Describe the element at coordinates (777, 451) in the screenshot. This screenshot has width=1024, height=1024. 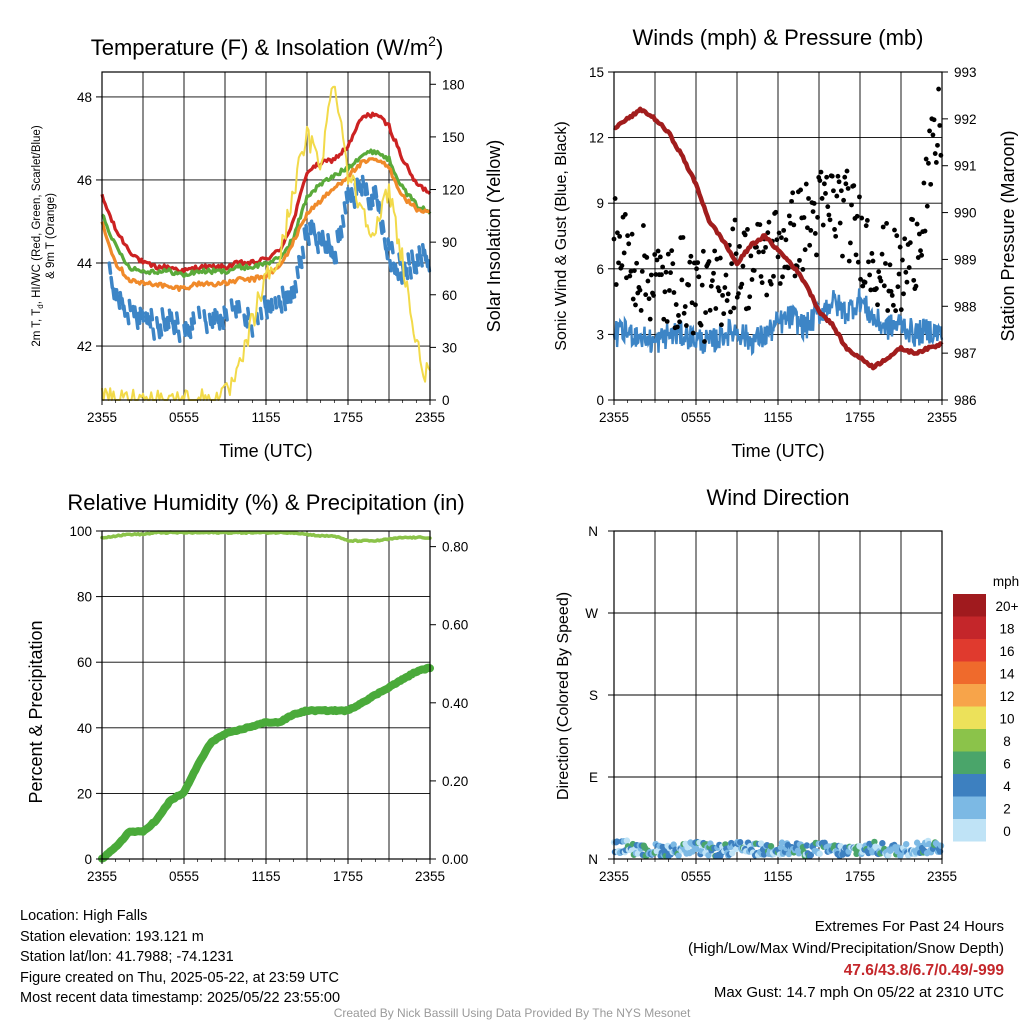
I see `wind-xlabel: Time (UTC)` at that location.